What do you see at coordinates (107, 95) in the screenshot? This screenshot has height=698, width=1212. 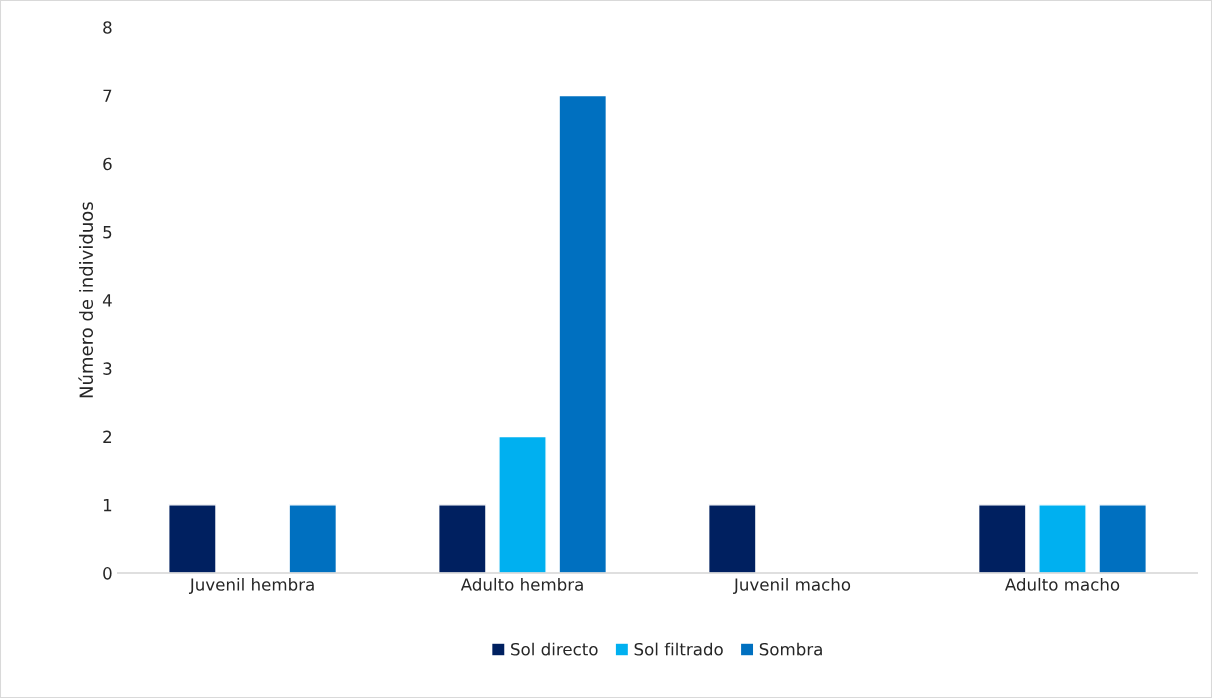 I see `y-tick-label: 7` at bounding box center [107, 95].